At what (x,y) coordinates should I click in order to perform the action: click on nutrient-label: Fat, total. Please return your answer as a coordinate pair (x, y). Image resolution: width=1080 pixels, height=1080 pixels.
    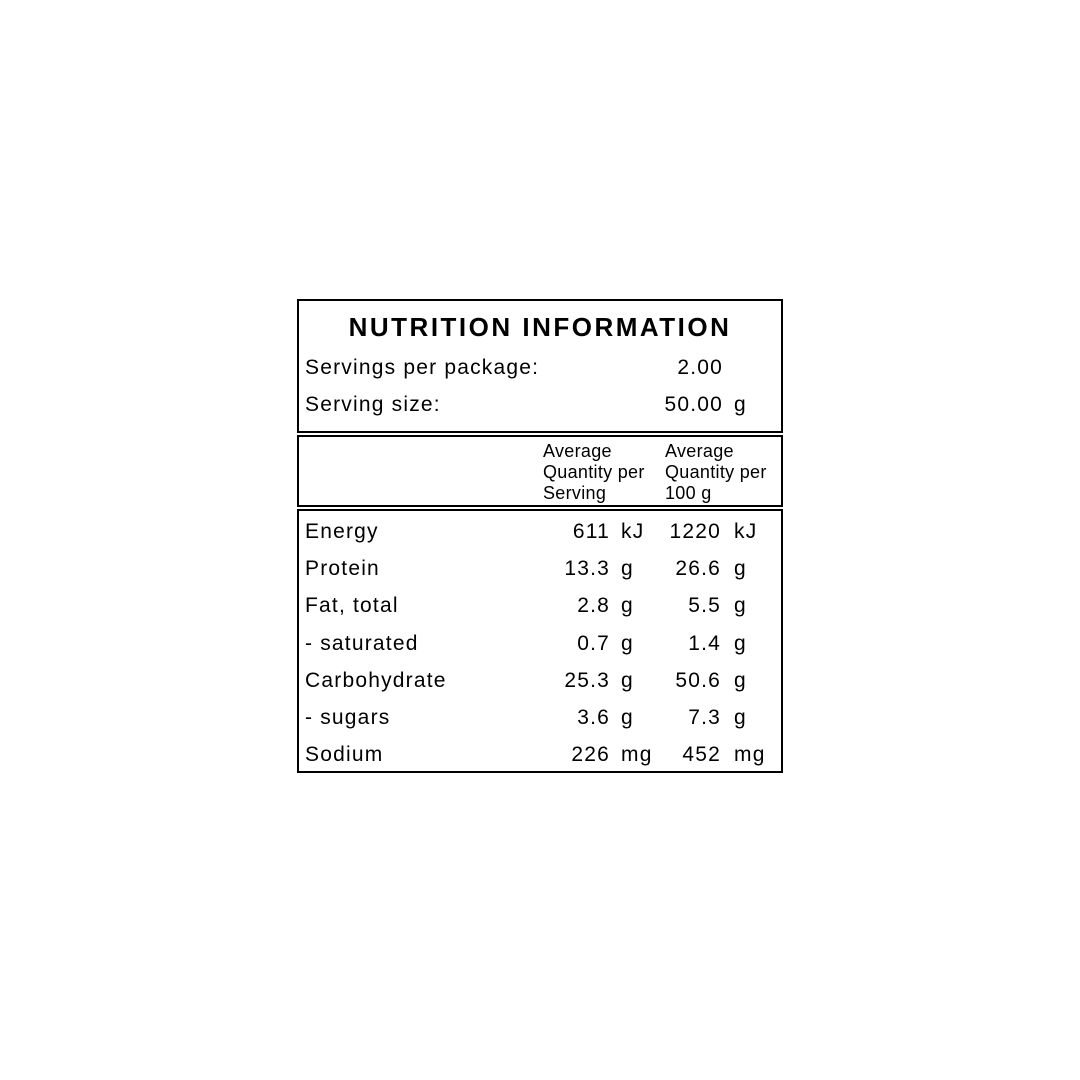
    Looking at the image, I should click on (352, 606).